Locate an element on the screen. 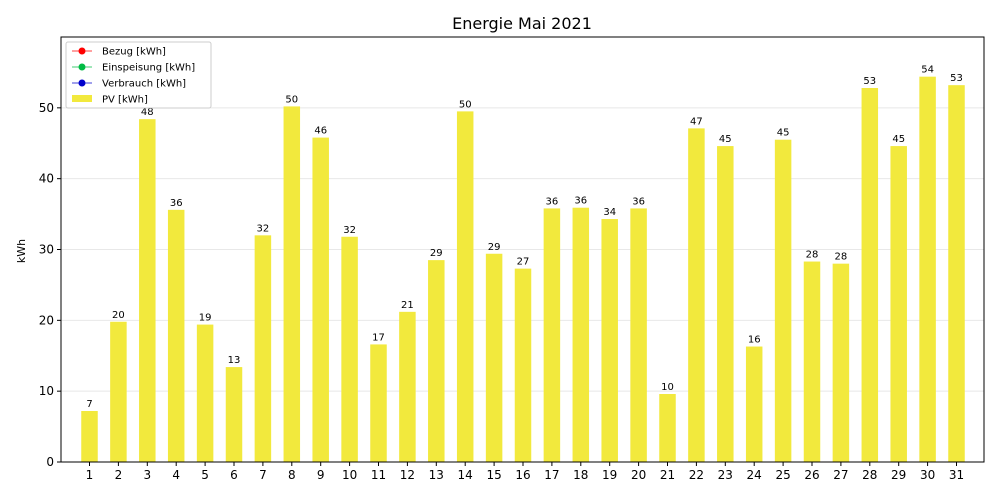 The image size is (1000, 500). data-label: 28 is located at coordinates (841, 257).